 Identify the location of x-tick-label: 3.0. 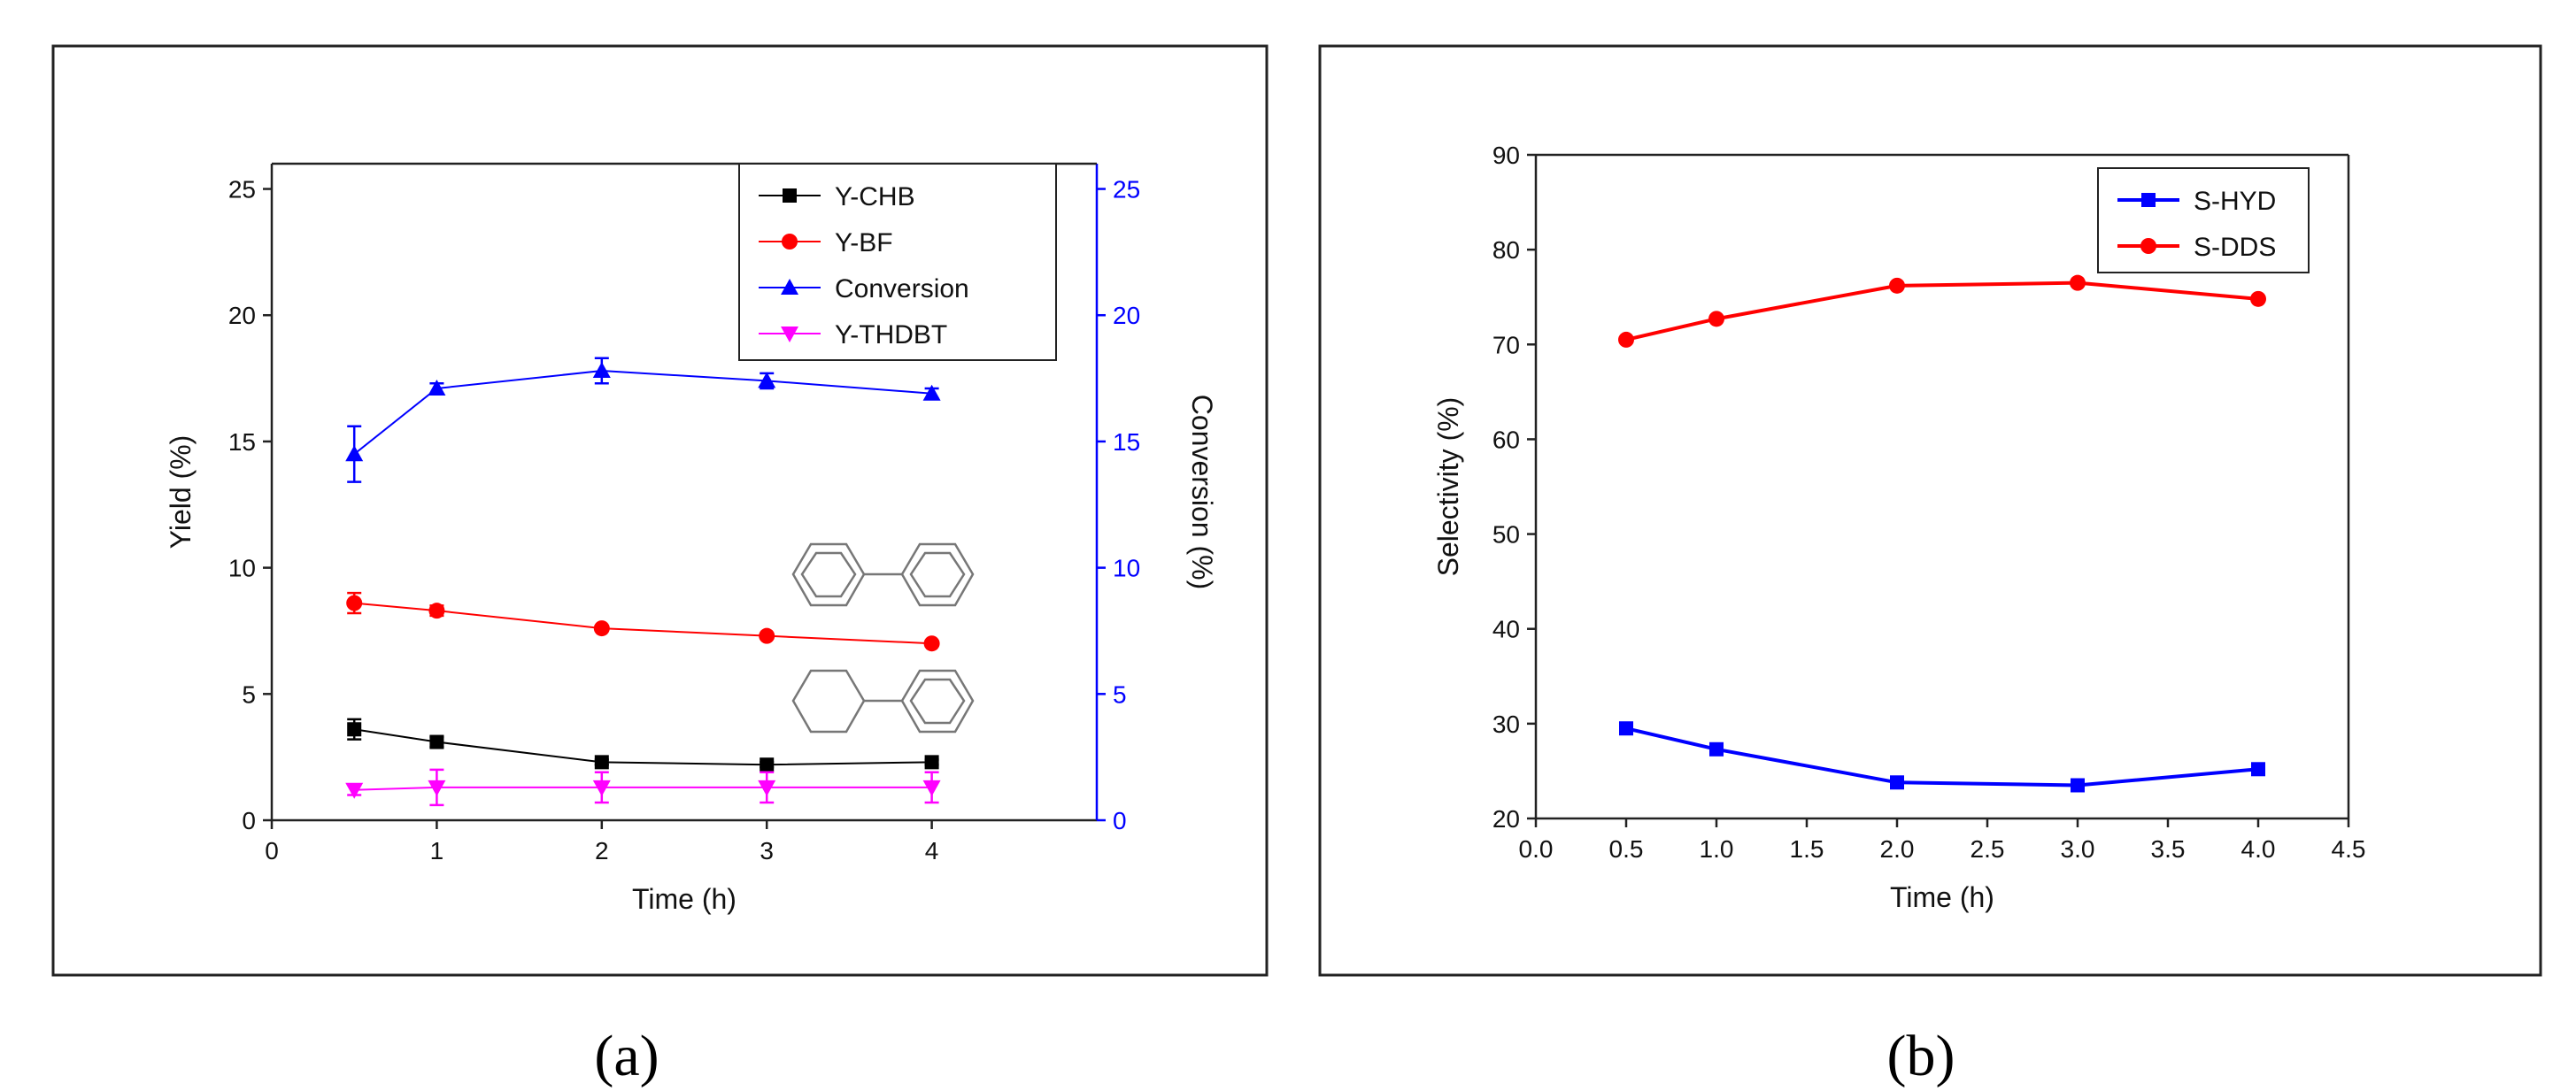
(2078, 849).